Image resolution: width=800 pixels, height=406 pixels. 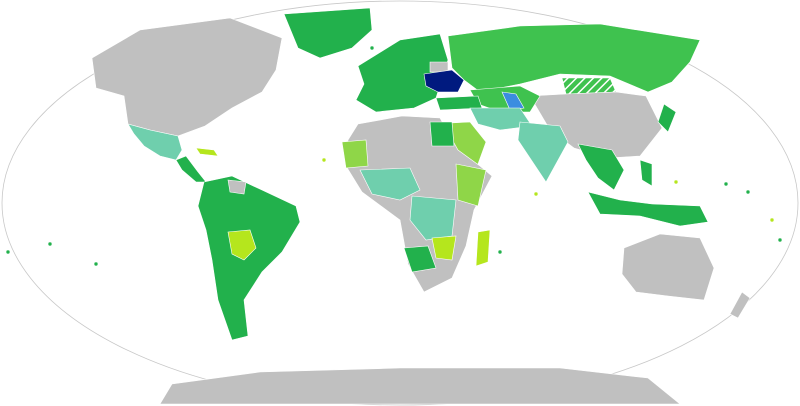 What do you see at coordinates (390, 184) in the screenshot?
I see `west-africa` at bounding box center [390, 184].